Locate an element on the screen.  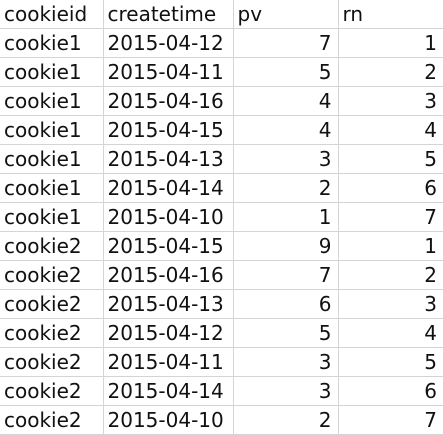
table-row: cookie1 2015-04-10 1 7 is located at coordinates (221, 217).